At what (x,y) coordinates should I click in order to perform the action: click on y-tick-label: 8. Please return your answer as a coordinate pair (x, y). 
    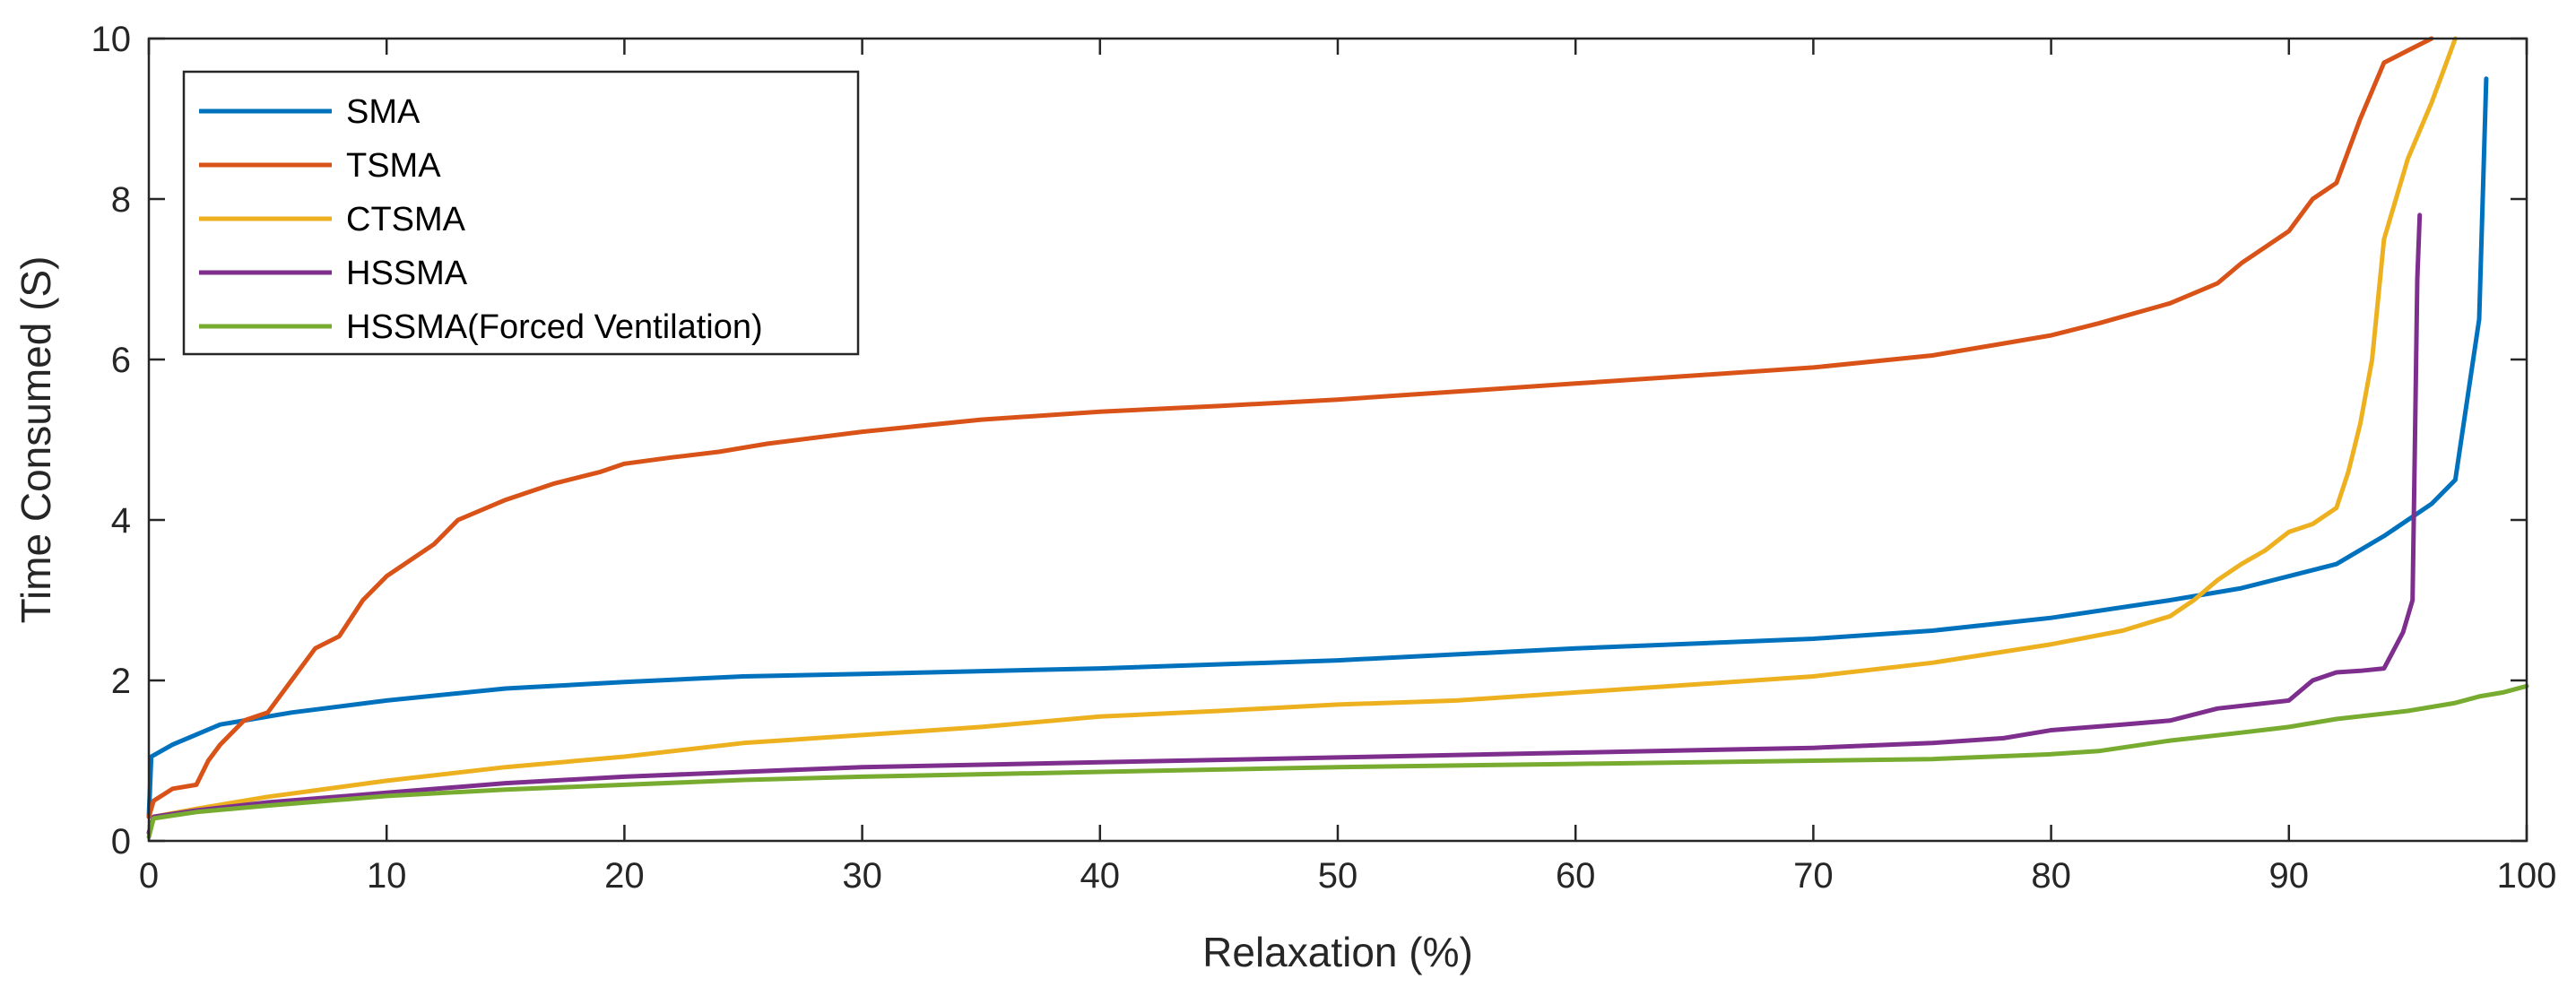
    Looking at the image, I should click on (121, 200).